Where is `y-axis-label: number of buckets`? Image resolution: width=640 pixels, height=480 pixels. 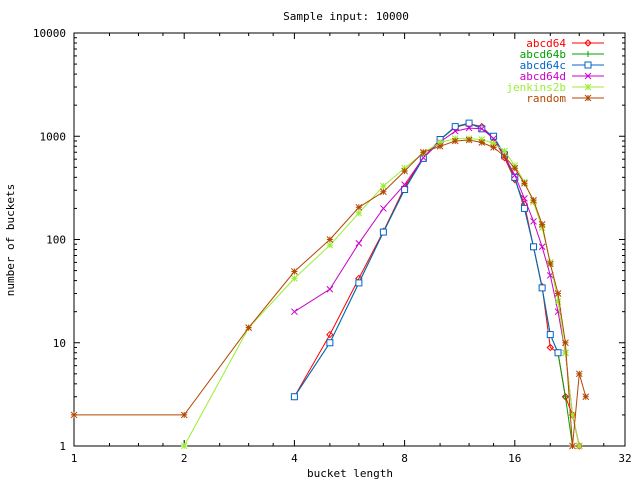 y-axis-label: number of buckets is located at coordinates (10, 240).